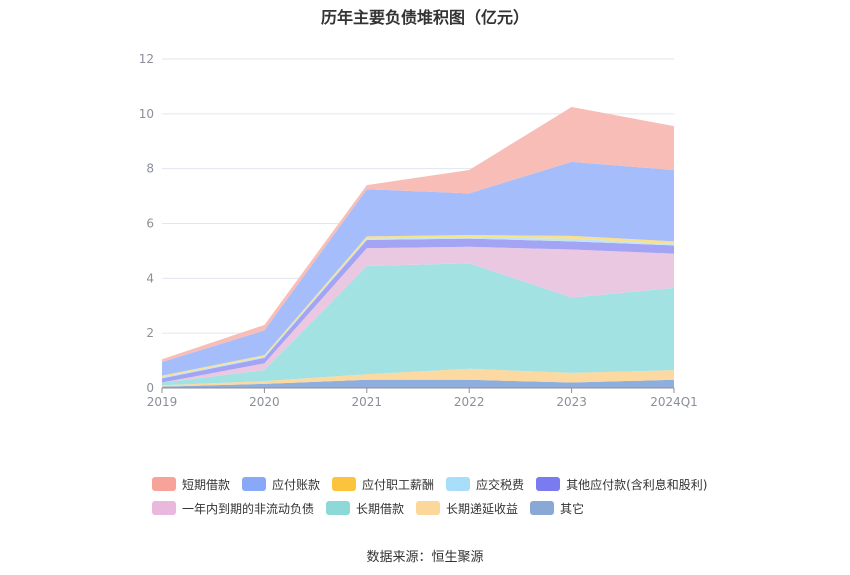 This screenshot has width=850, height=575. I want to click on legend-item: 长期递延收益, so click(467, 508).